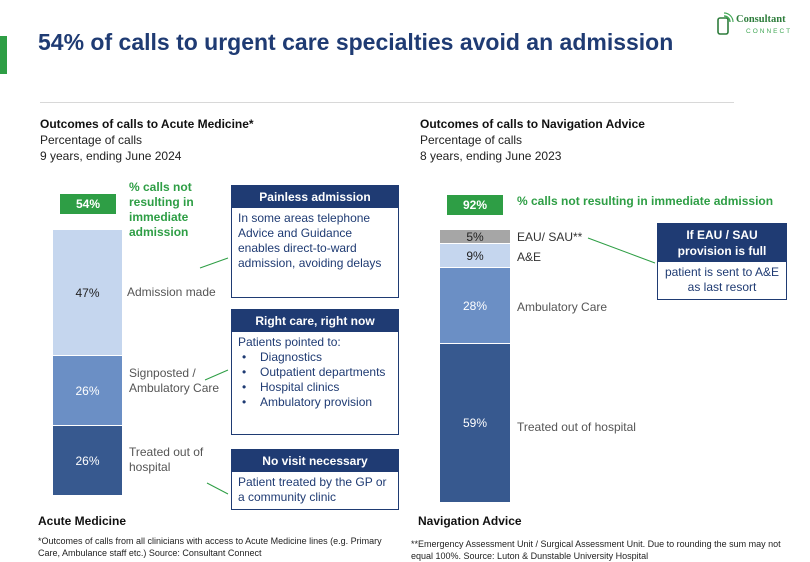 The height and width of the screenshot is (562, 810). Describe the element at coordinates (88, 204) in the screenshot. I see `left-pct-badge: 54%` at that location.